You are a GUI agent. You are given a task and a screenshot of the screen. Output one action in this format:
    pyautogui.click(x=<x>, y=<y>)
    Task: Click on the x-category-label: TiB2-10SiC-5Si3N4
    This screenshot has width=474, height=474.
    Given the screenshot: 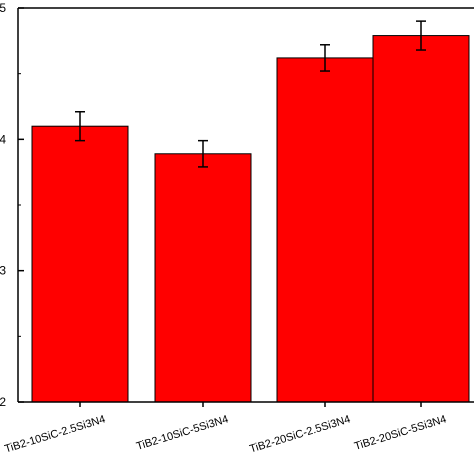 What is the action you would take?
    pyautogui.click(x=182, y=432)
    